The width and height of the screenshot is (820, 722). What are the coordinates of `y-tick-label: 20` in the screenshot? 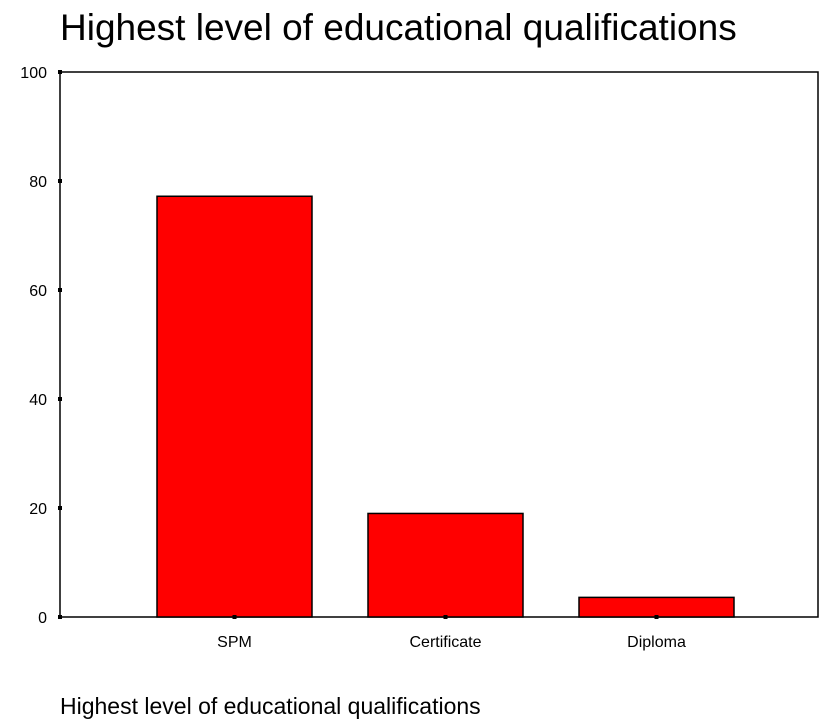 It's located at (38, 509).